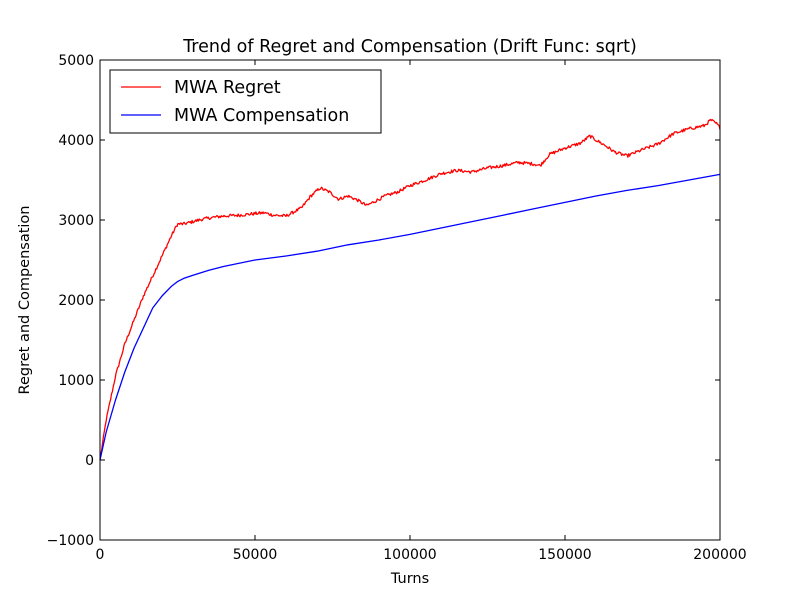 The width and height of the screenshot is (800, 600). I want to click on y-tick-label: 2000, so click(76, 301).